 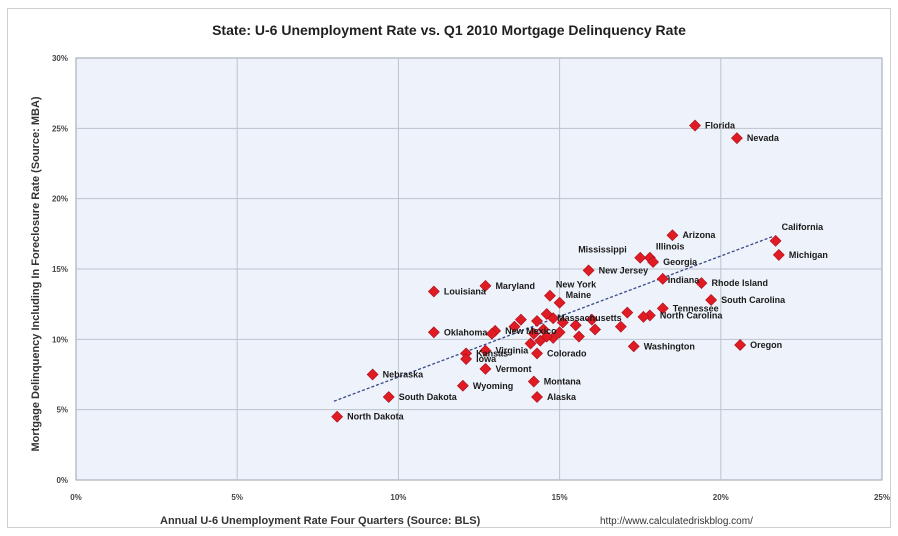 What do you see at coordinates (563, 382) in the screenshot?
I see `data-point-label: Montana` at bounding box center [563, 382].